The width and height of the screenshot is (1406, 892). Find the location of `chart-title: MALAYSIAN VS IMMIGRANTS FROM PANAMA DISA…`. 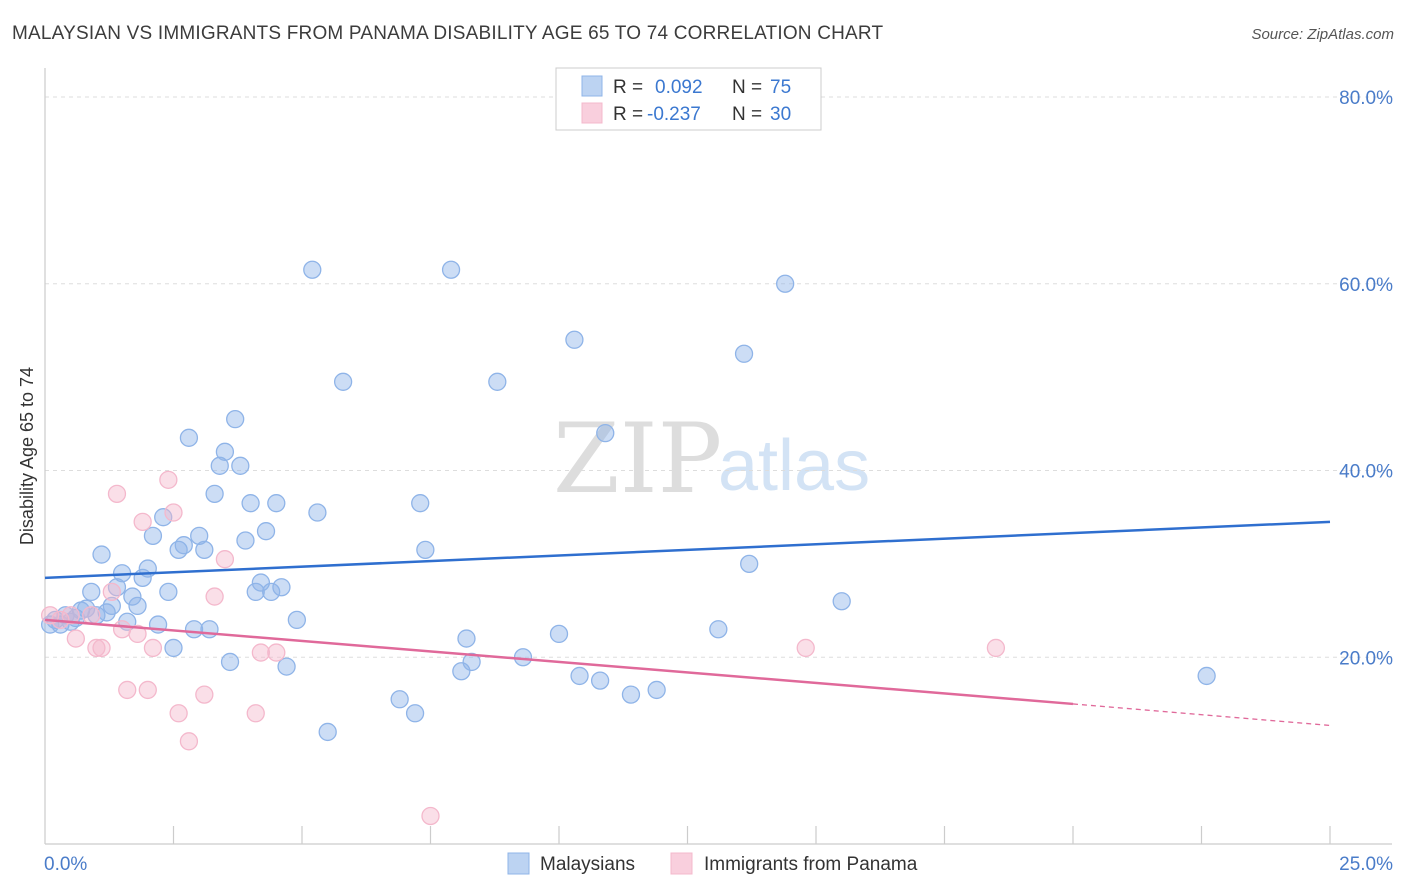

chart-title: MALAYSIAN VS IMMIGRANTS FROM PANAMA DISA… is located at coordinates (448, 33).